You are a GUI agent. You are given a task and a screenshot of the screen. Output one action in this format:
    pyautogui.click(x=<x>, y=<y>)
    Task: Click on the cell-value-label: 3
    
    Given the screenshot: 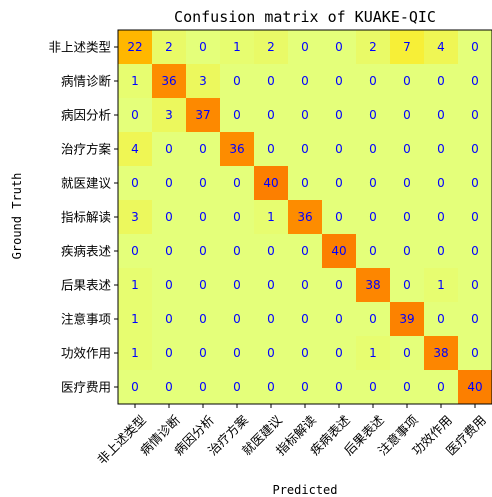 What is the action you would take?
    pyautogui.click(x=135, y=217)
    